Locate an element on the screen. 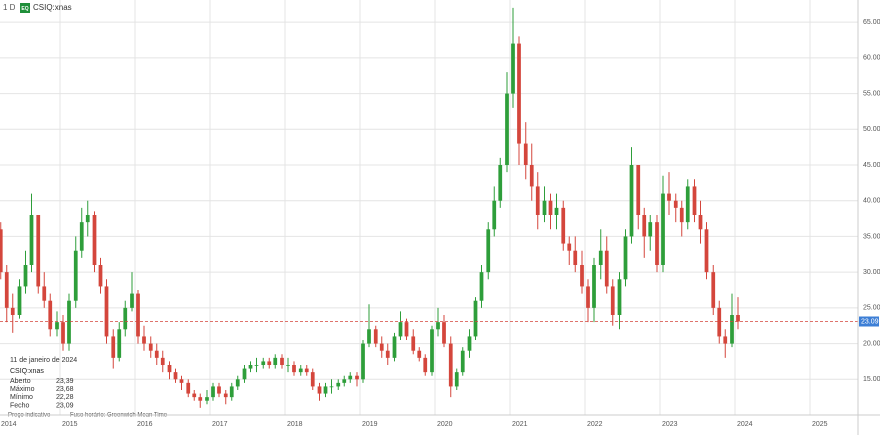  badge-bg is located at coordinates (25, 8).